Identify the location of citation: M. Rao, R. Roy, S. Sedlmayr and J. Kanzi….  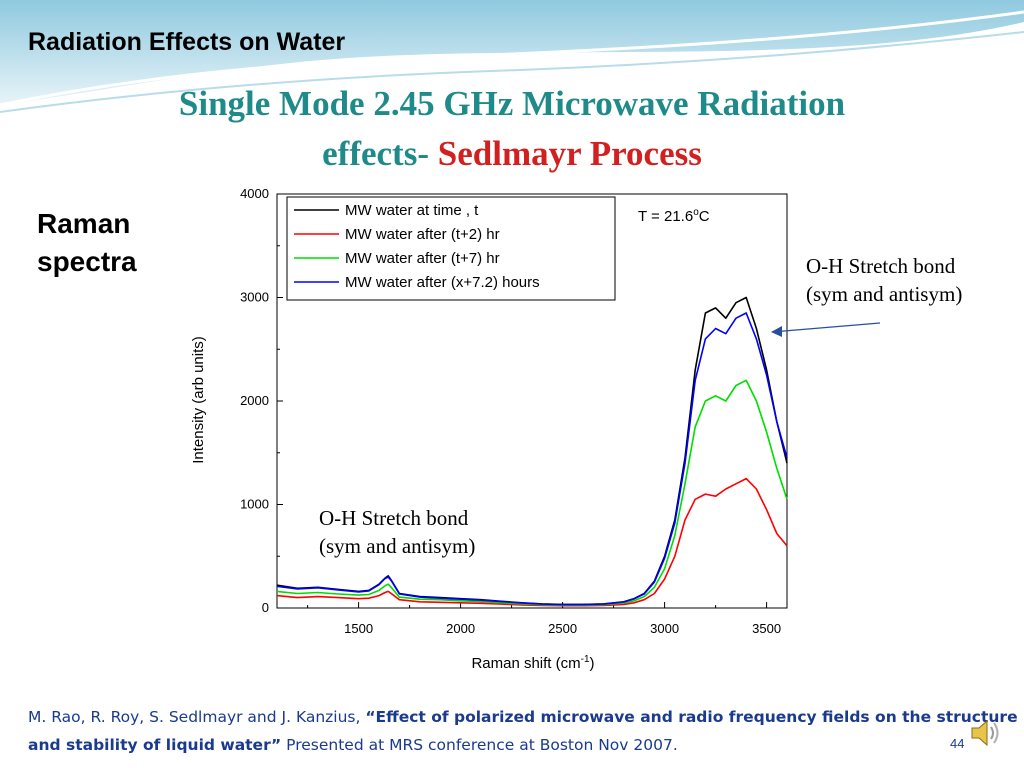
(523, 731).